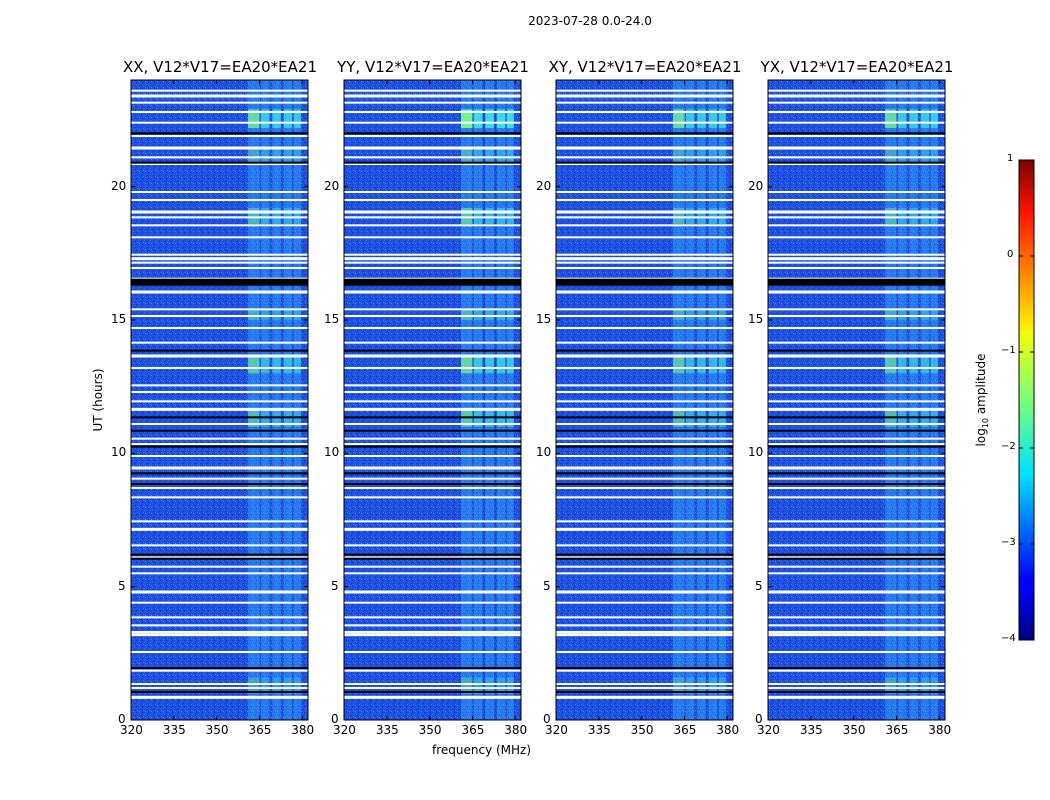  I want to click on heatmap-background, so click(644, 400).